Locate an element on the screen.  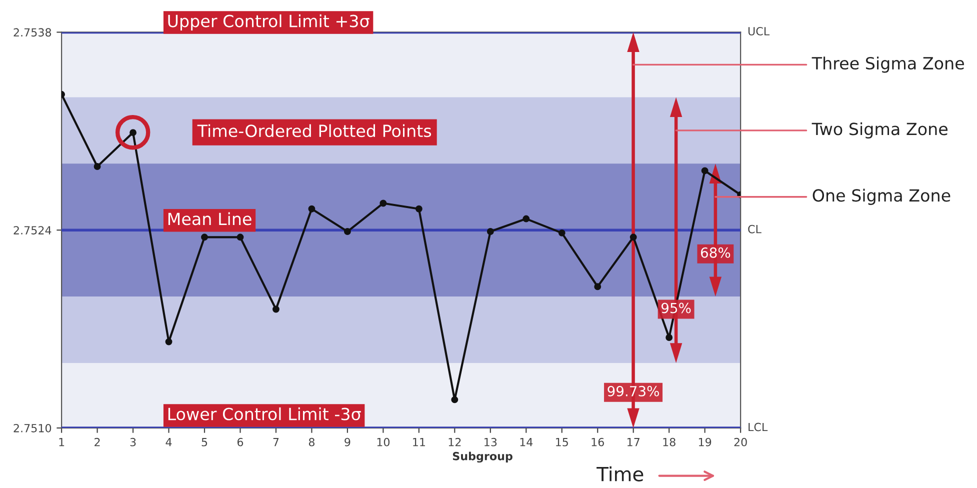
band-label: Two Sigma Zone is located at coordinates (880, 130).